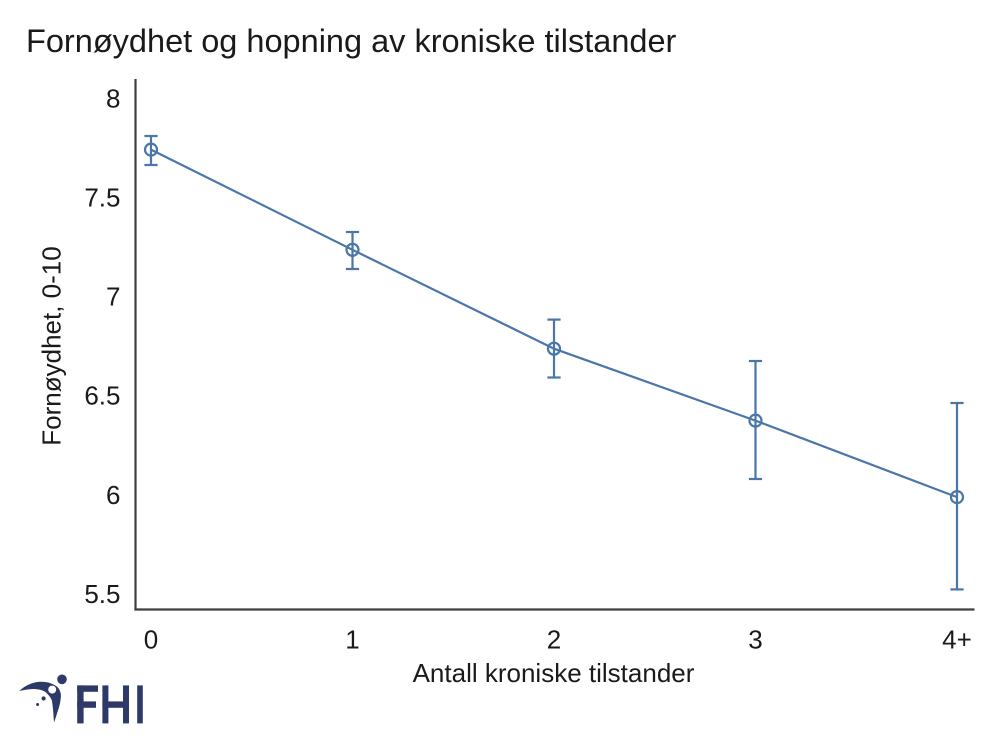 The width and height of the screenshot is (1000, 749). I want to click on svg-text: 6, so click(113, 495).